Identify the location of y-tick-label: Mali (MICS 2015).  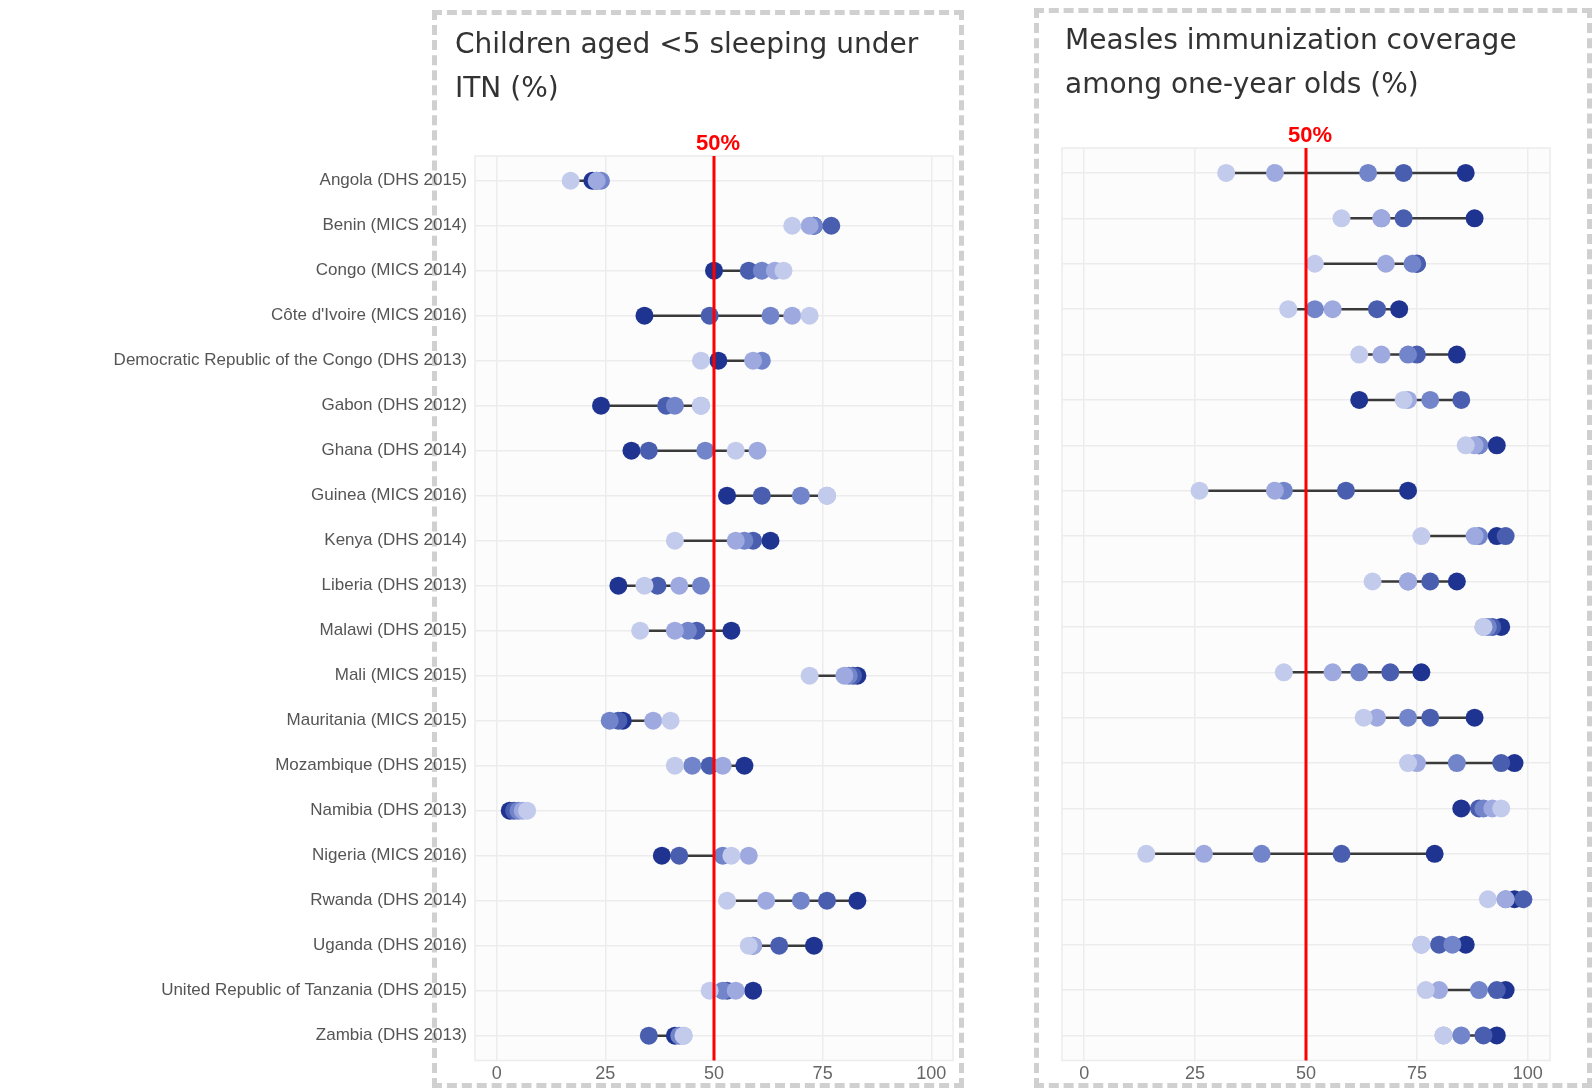
(400, 675).